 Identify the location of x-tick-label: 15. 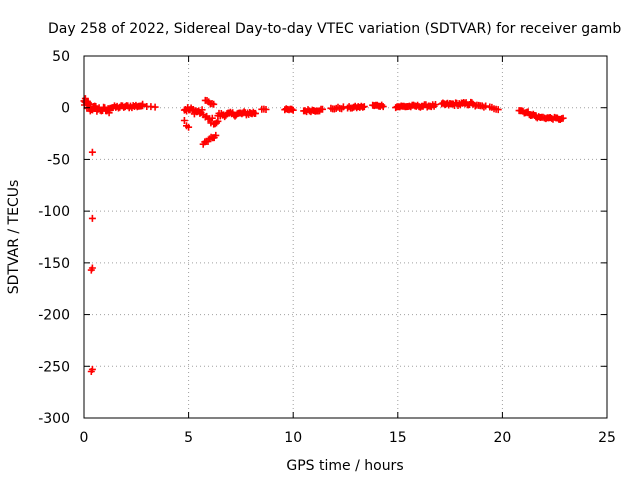
(398, 438).